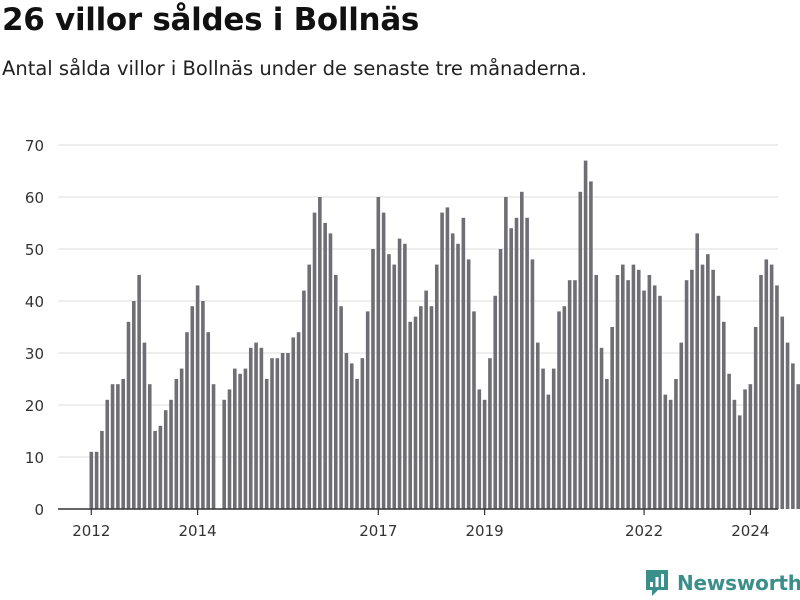 Image resolution: width=800 pixels, height=600 pixels. What do you see at coordinates (34, 198) in the screenshot?
I see `y-tick-label: 60` at bounding box center [34, 198].